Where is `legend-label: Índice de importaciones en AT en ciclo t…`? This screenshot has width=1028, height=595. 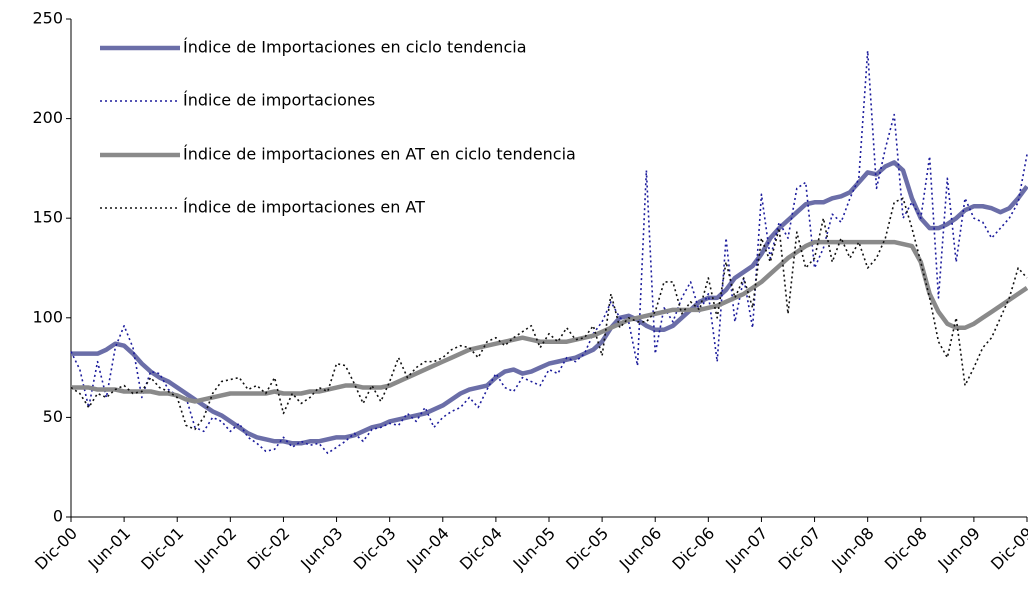
legend-label: Índice de importaciones en AT en ciclo t… is located at coordinates (379, 154).